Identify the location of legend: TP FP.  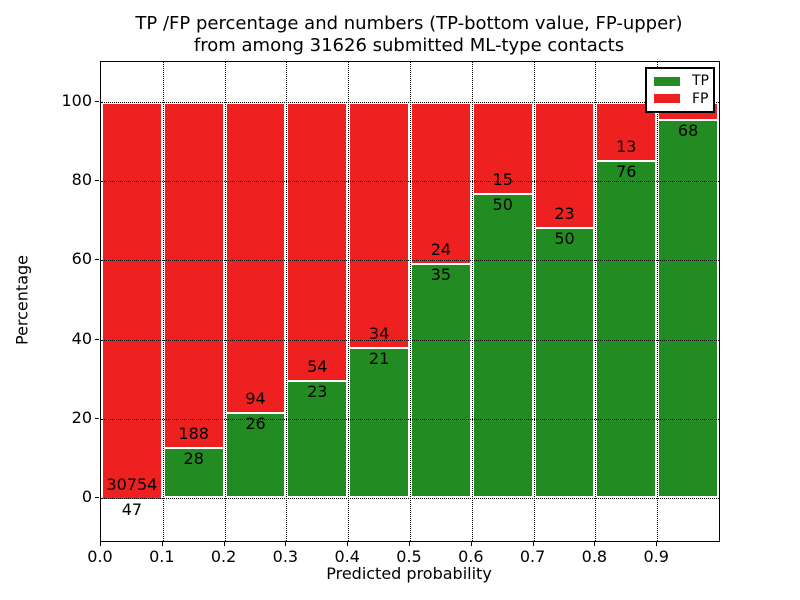
(680, 90).